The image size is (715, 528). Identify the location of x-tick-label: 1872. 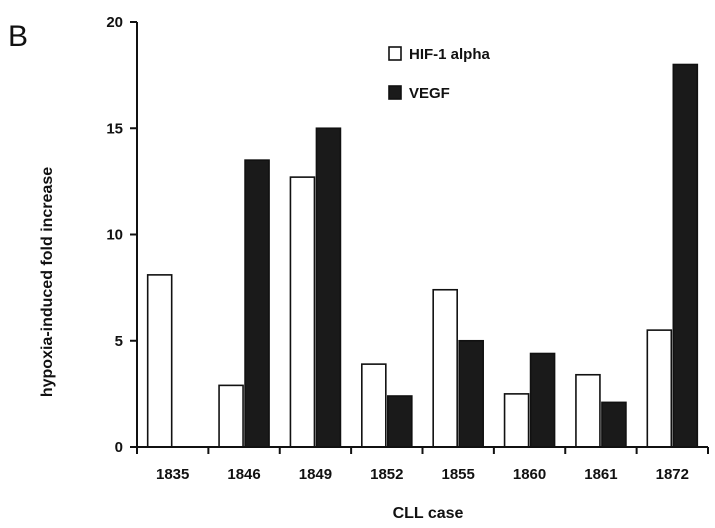
(672, 474).